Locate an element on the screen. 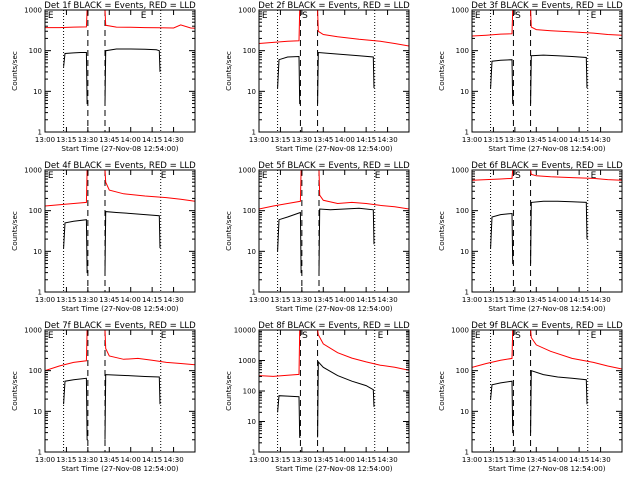 This screenshot has height=485, width=640. panel-title: Det 6f BLACK = Events, RED = LLD is located at coordinates (547, 166).